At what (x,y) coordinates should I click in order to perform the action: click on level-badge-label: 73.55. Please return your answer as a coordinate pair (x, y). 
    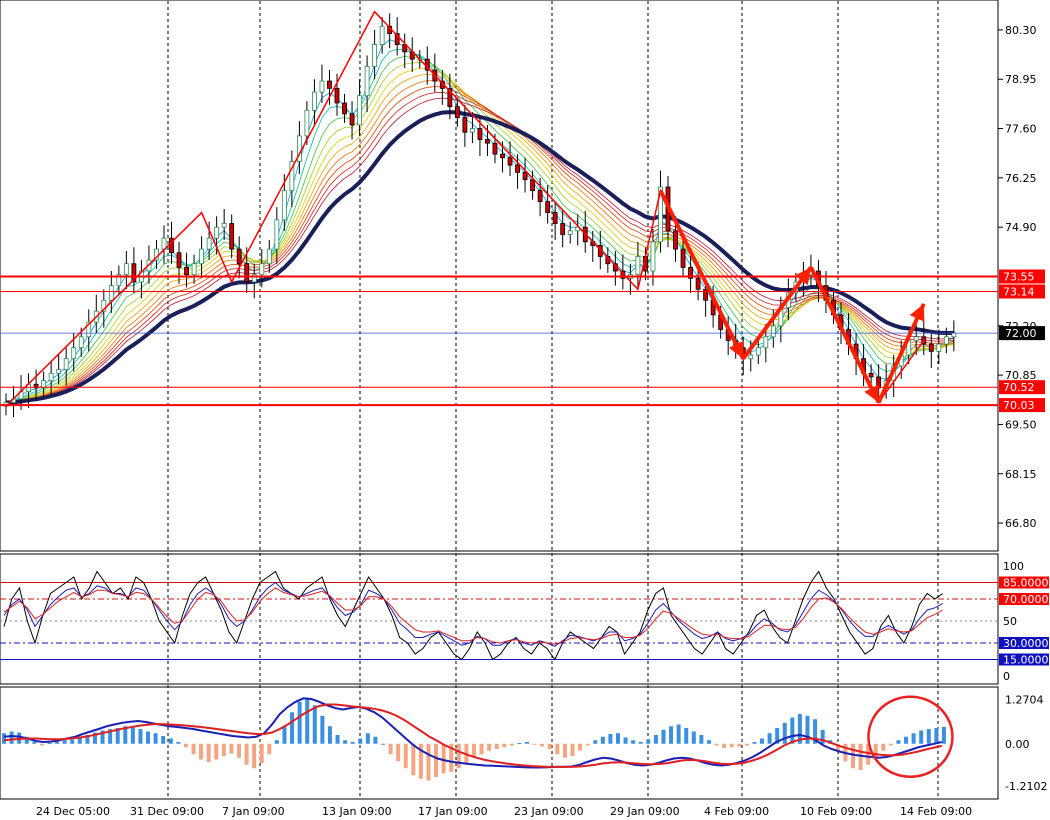
    Looking at the image, I should click on (1019, 277).